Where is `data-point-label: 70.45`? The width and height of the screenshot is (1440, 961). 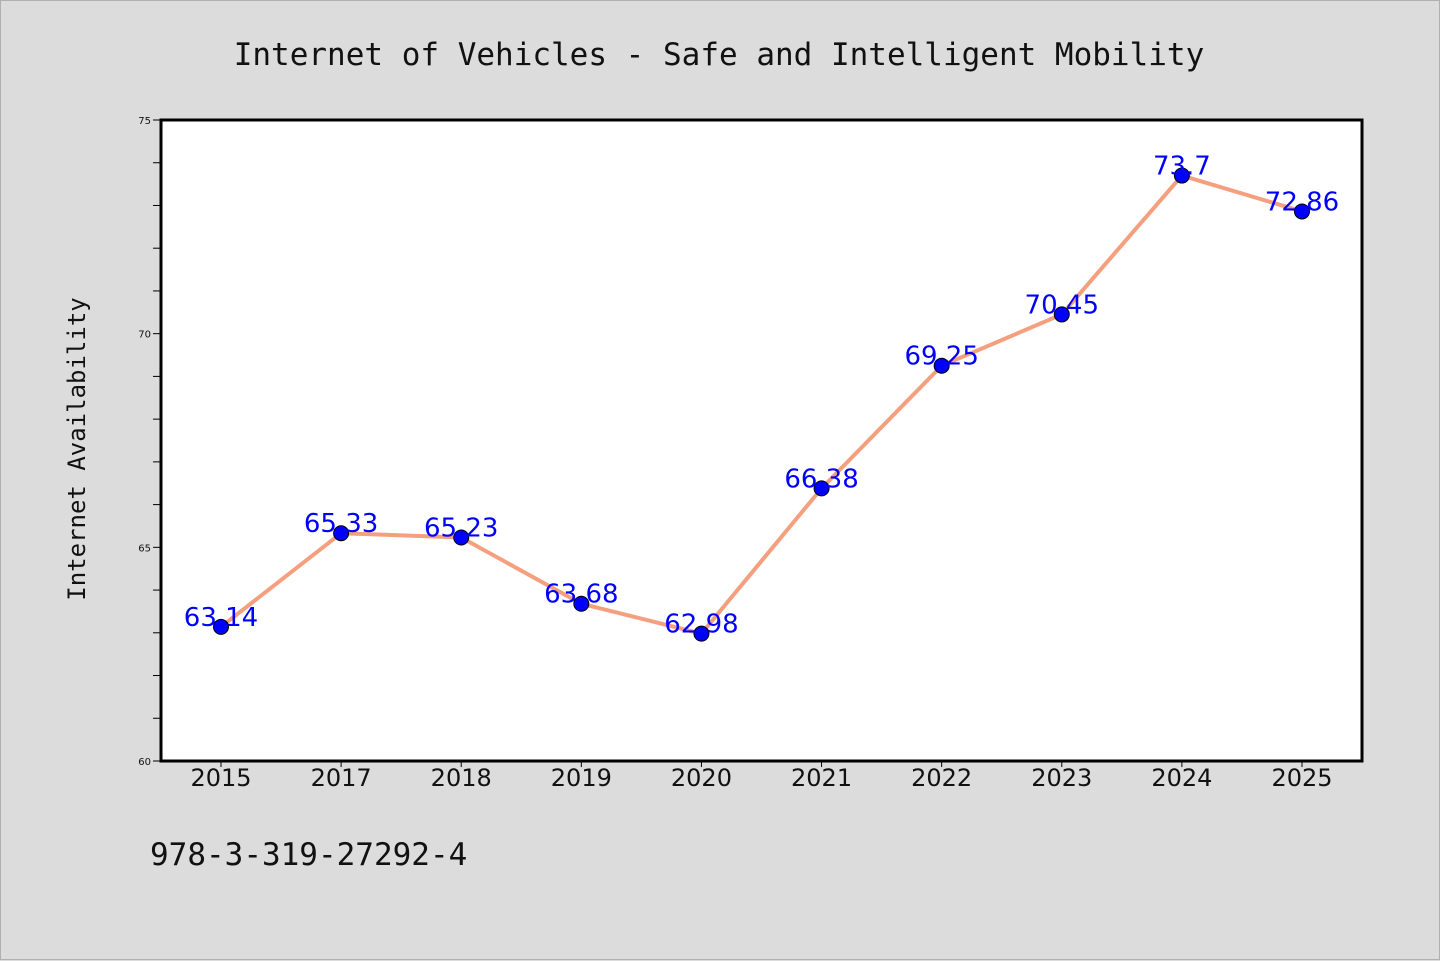 data-point-label: 70.45 is located at coordinates (1062, 305).